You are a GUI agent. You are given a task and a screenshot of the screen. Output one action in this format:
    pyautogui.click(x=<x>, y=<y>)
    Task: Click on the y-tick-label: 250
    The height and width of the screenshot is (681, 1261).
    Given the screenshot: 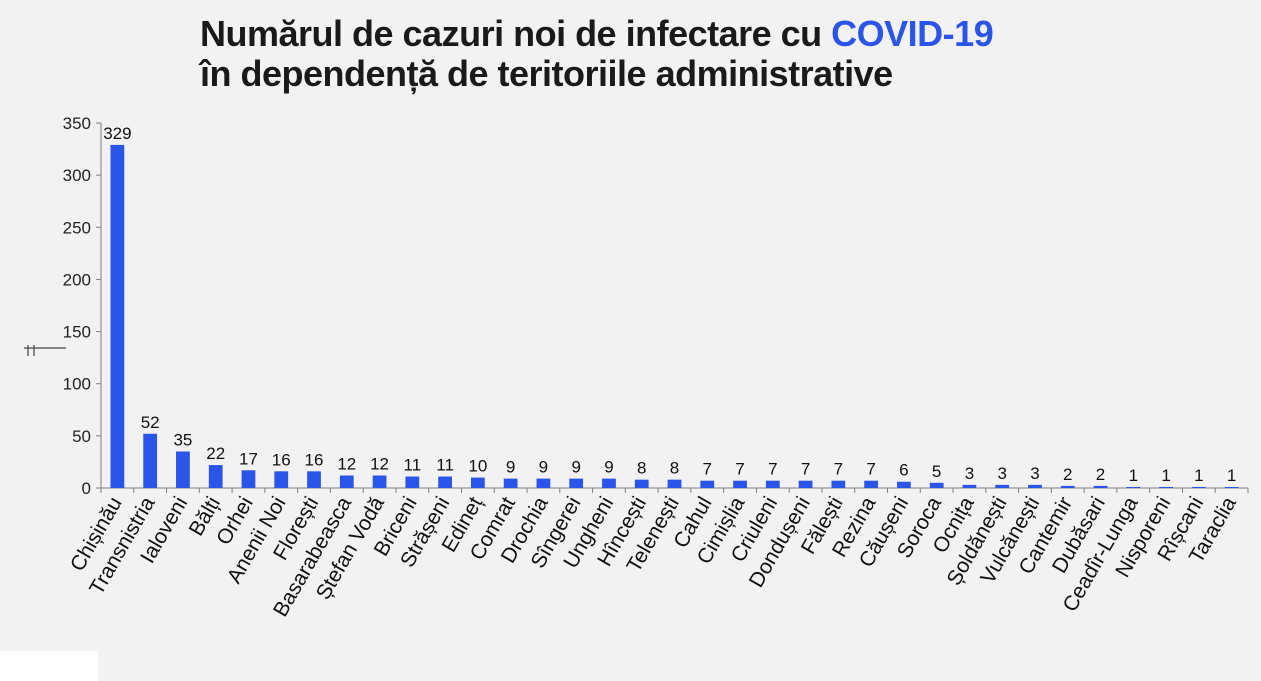 What is the action you would take?
    pyautogui.click(x=77, y=227)
    